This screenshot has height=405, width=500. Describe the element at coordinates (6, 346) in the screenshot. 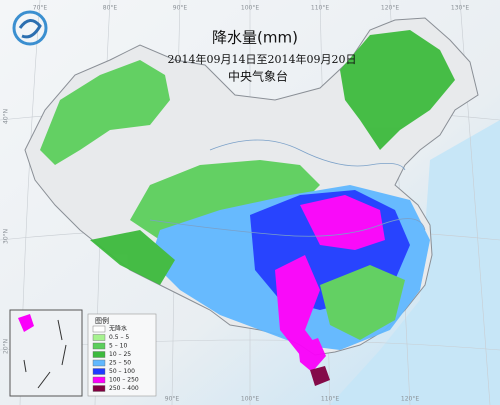

I see `graticule-label: 20°N` at that location.